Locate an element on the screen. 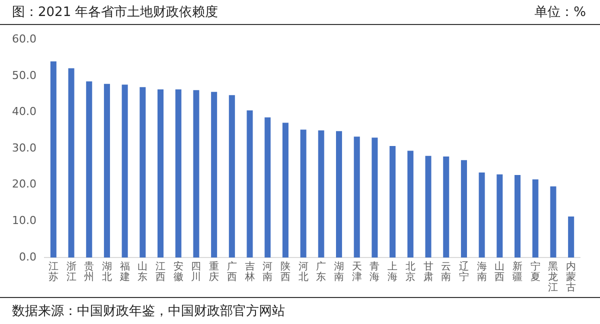  x-tick-label: 河北 is located at coordinates (303, 271).